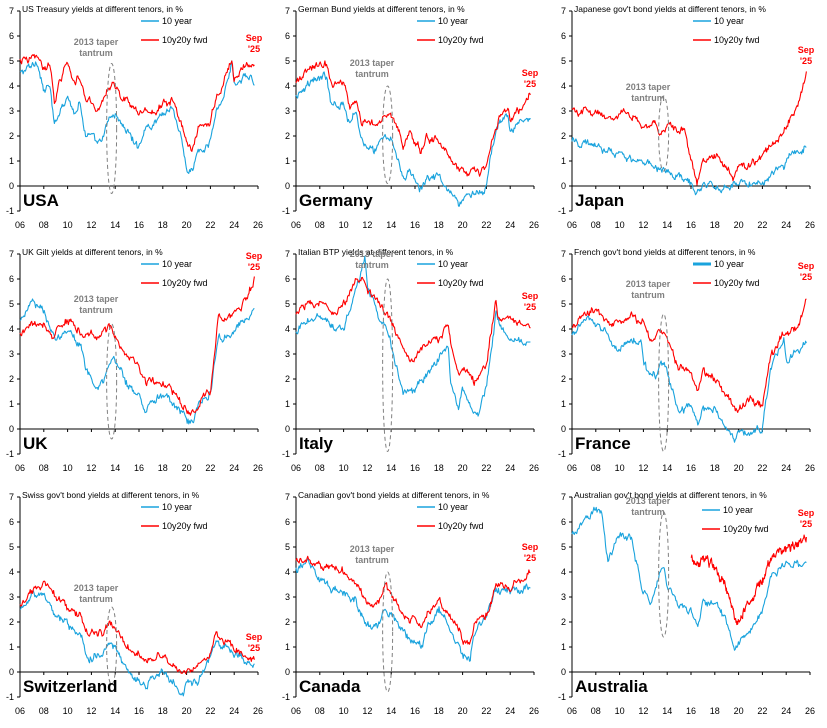  I want to click on country-label: Canada, so click(330, 686).